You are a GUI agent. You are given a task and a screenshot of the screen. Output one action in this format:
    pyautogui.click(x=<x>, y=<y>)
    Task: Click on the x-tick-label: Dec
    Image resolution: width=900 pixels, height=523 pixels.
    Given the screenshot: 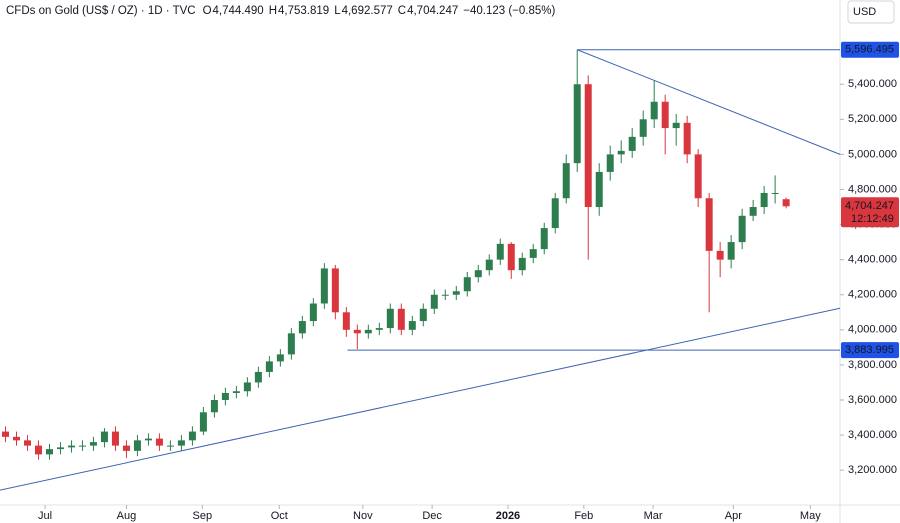 What is the action you would take?
    pyautogui.click(x=432, y=516)
    